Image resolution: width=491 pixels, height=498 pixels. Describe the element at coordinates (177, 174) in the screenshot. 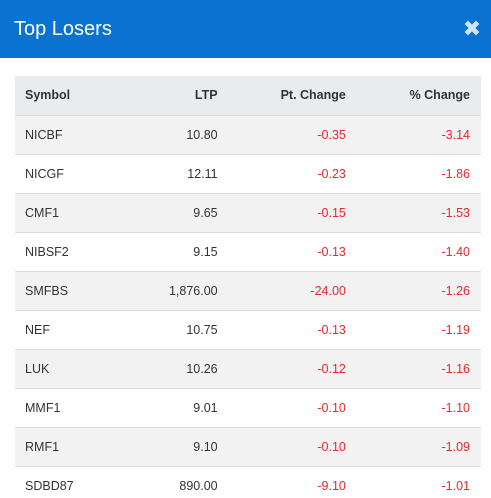

I see `ltp-cell: 12.11` at that location.